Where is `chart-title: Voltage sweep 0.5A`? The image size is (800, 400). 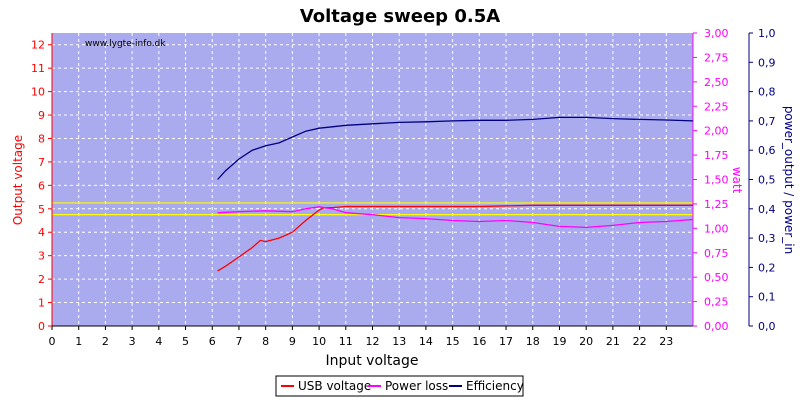 chart-title: Voltage sweep 0.5A is located at coordinates (400, 16).